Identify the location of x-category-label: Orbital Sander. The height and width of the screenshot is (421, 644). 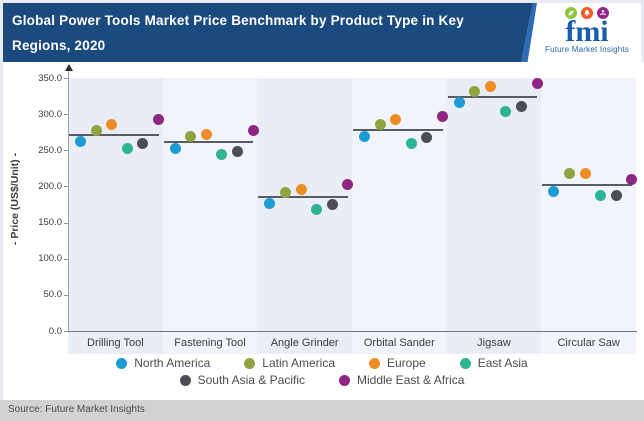
(399, 343).